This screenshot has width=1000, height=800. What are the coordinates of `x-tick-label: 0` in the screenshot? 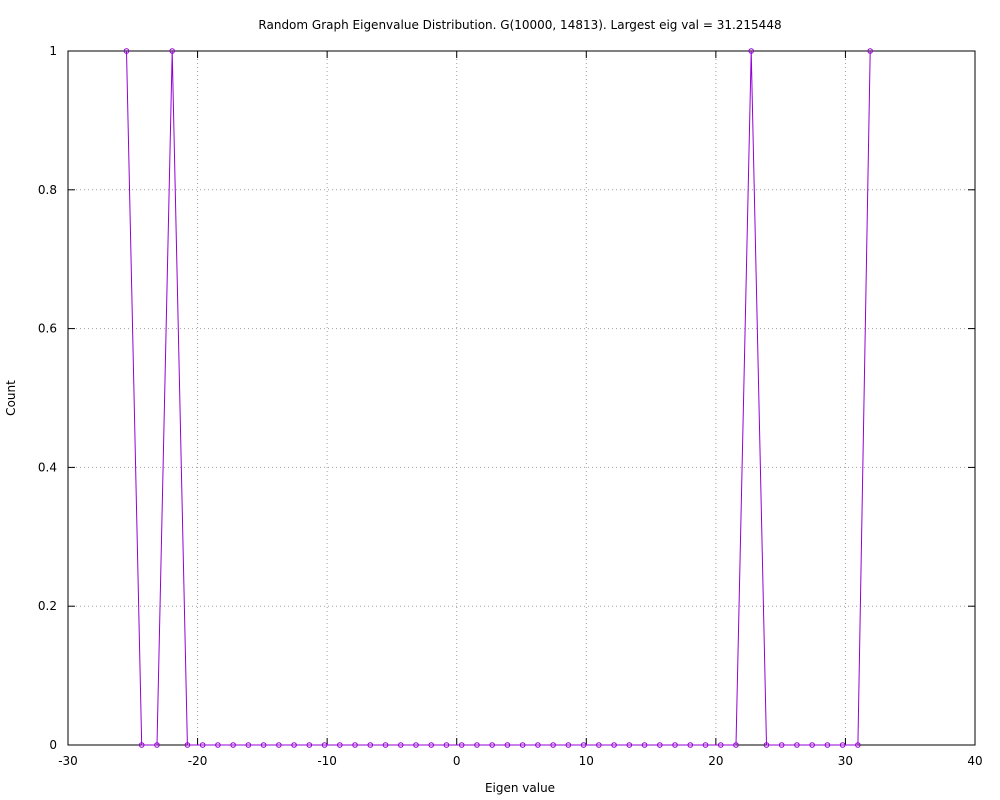 It's located at (457, 761).